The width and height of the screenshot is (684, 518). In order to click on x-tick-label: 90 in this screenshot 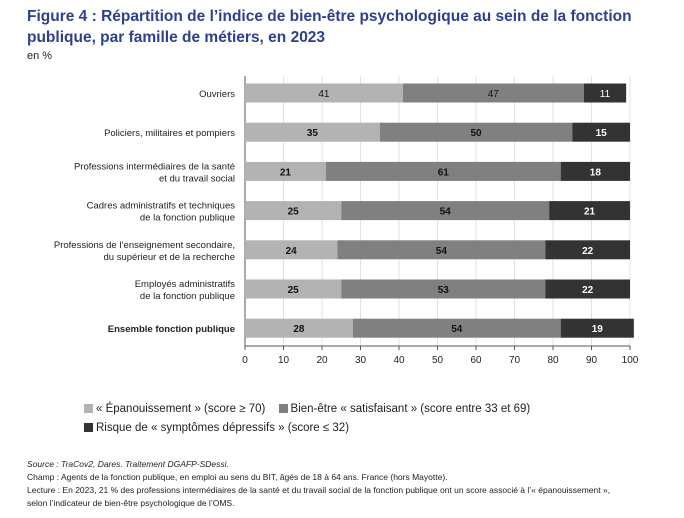, I will do `click(592, 360)`.